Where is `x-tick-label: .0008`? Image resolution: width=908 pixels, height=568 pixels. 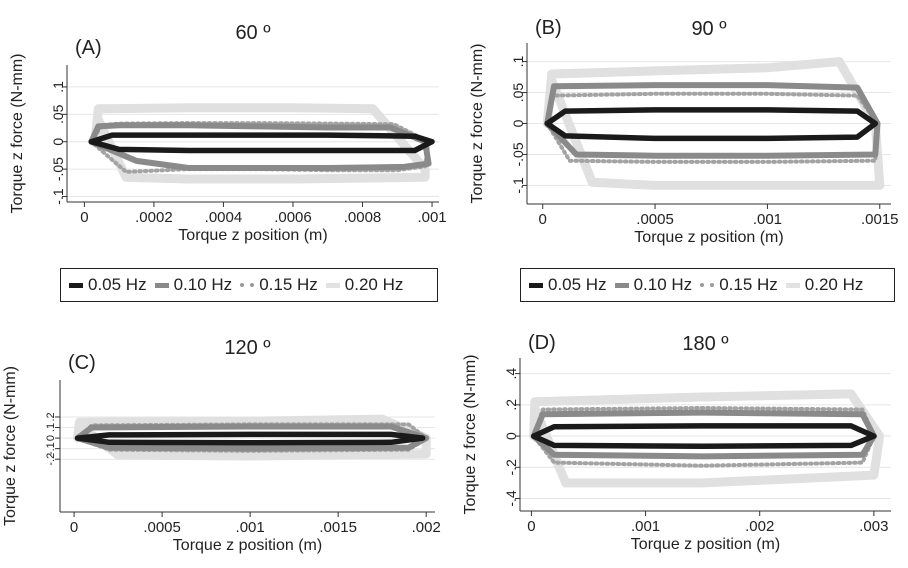
x-tick-label: .0008 is located at coordinates (363, 217).